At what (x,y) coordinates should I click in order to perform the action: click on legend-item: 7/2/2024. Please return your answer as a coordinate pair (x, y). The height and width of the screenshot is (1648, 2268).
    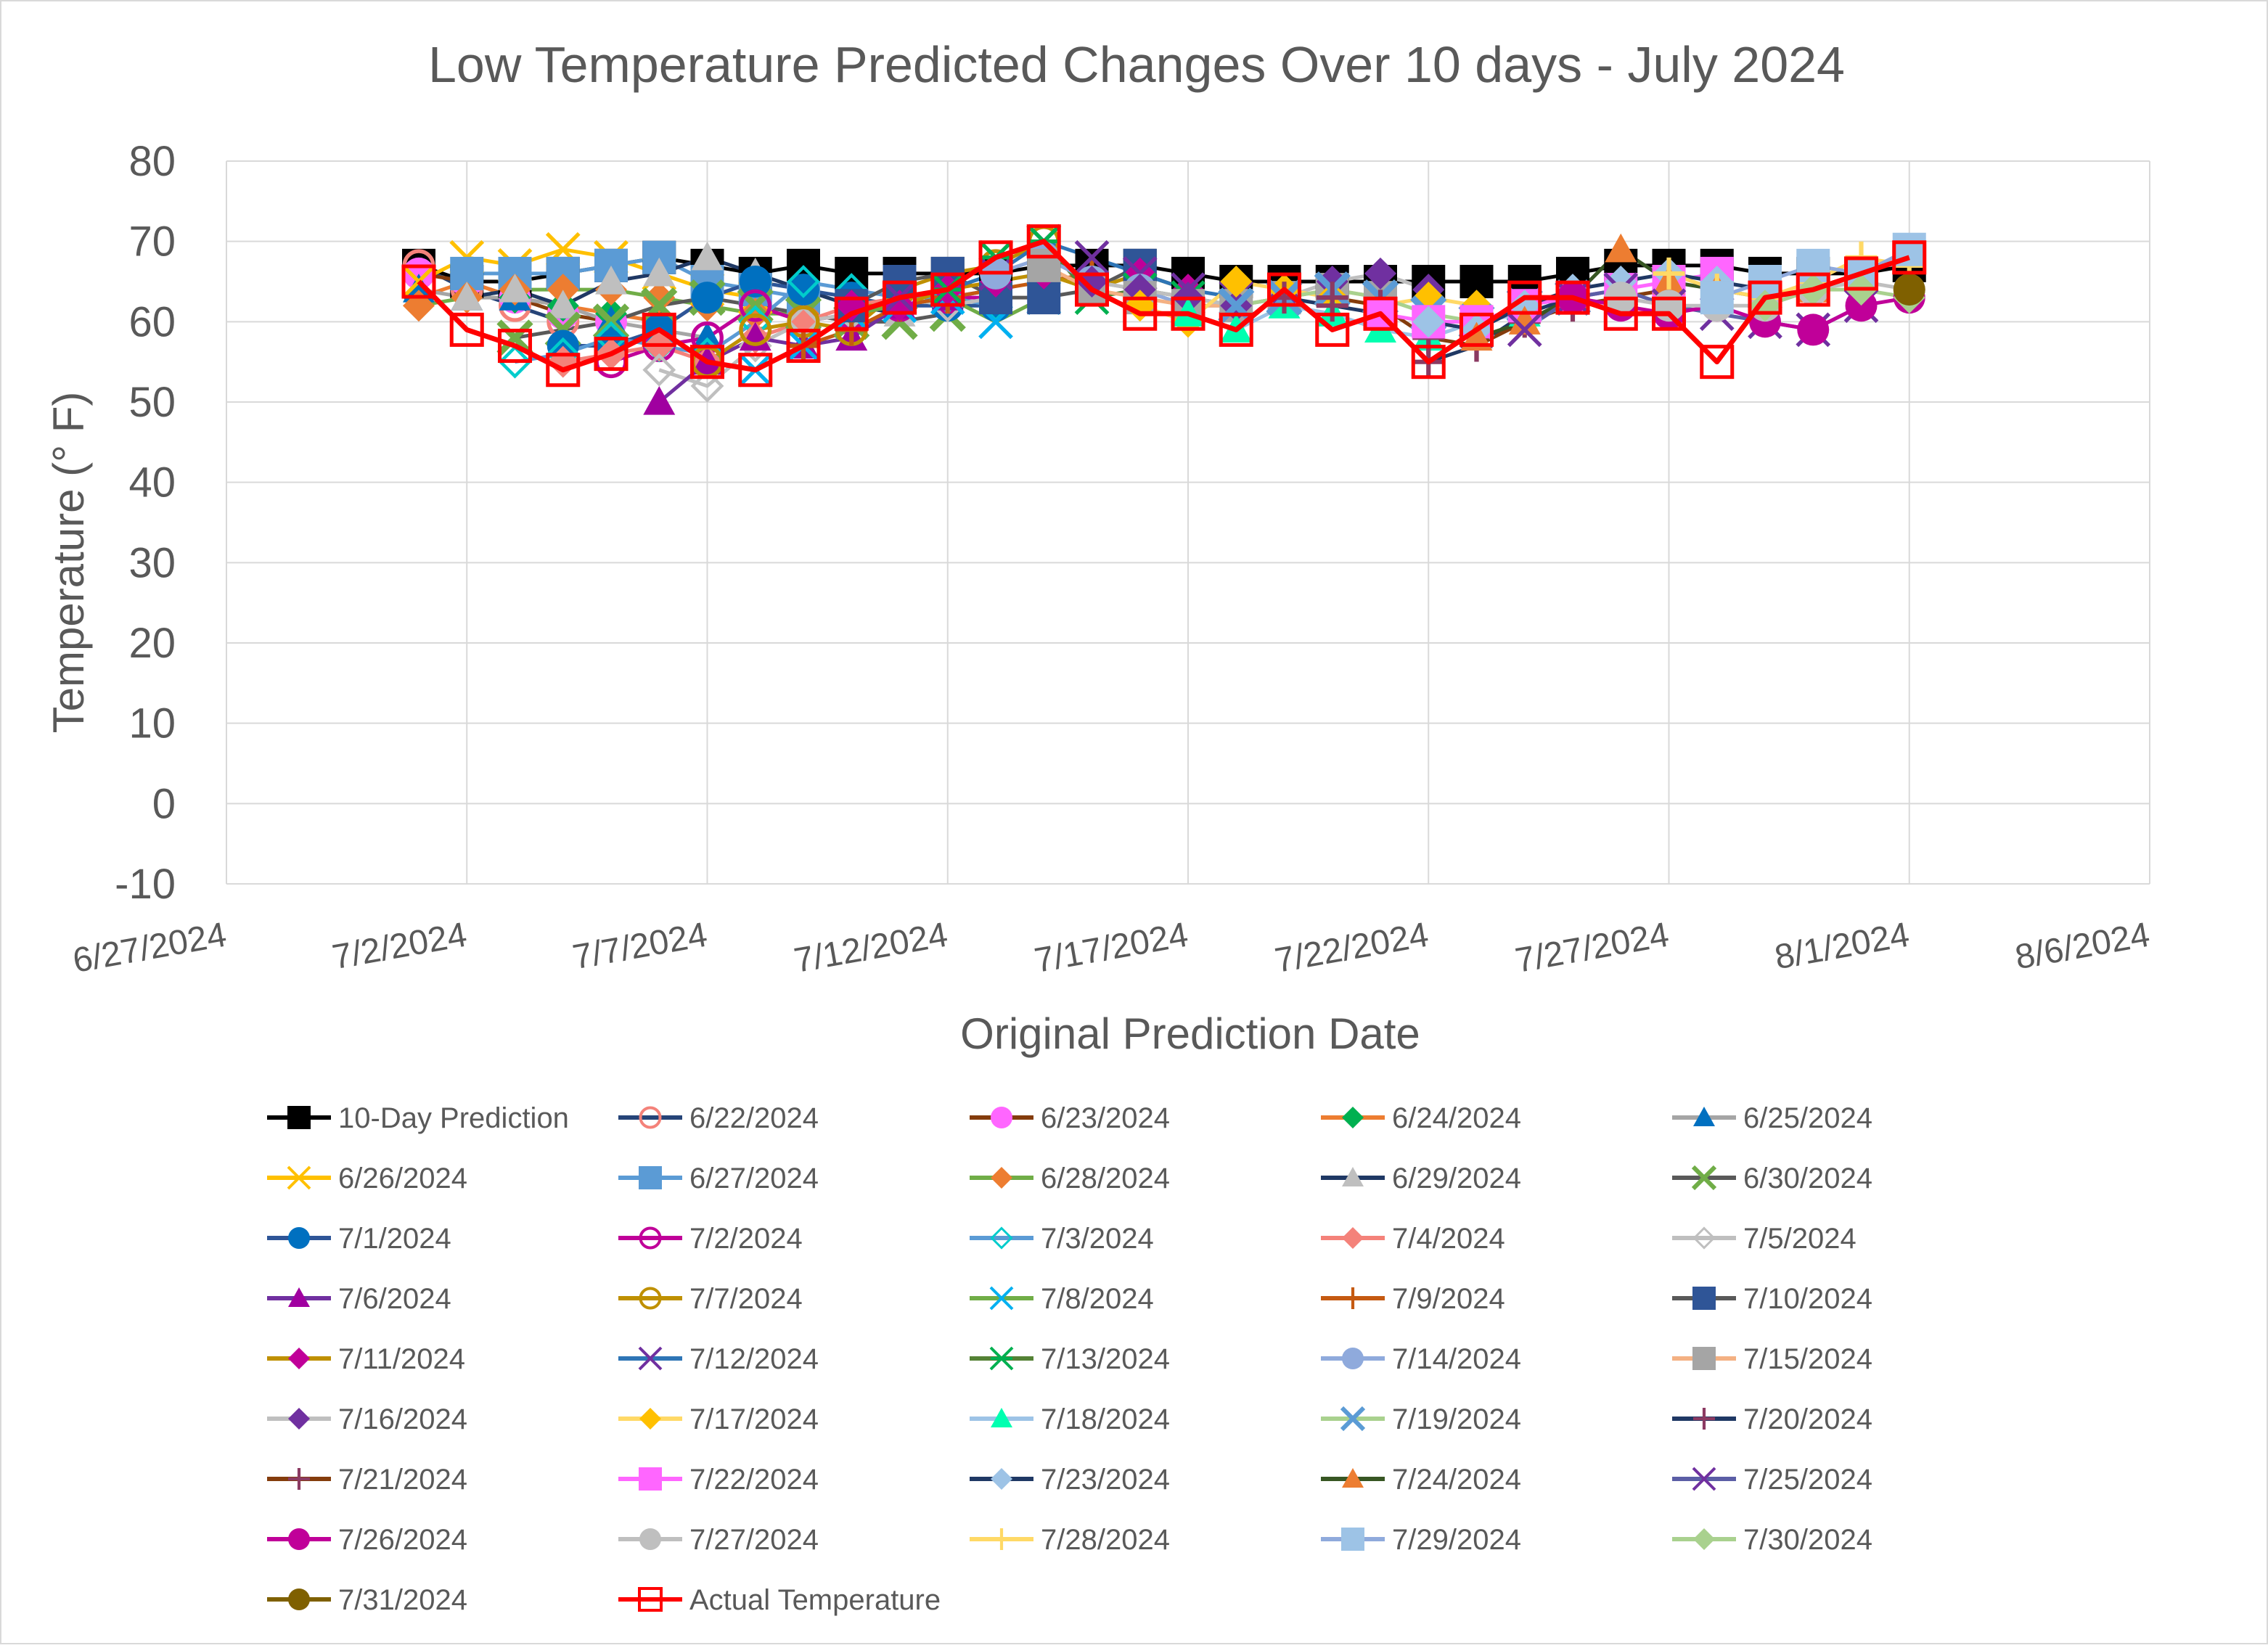
    Looking at the image, I should click on (710, 1239).